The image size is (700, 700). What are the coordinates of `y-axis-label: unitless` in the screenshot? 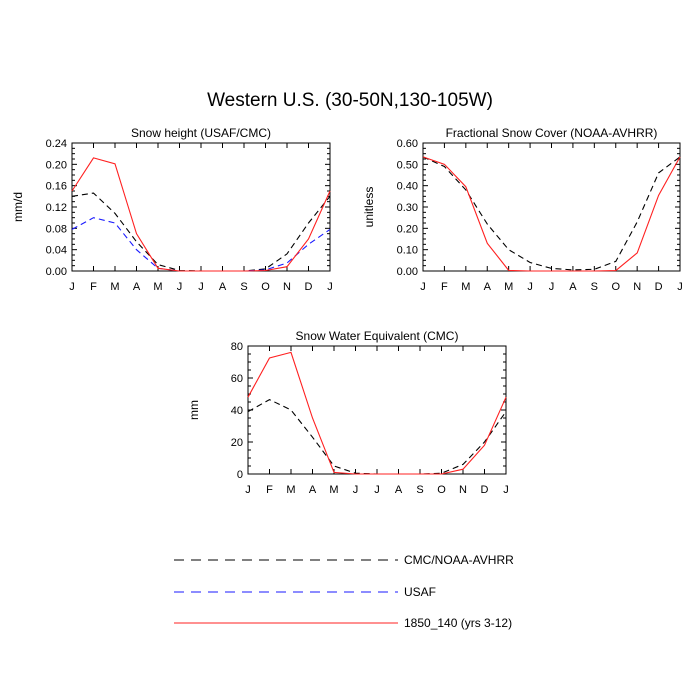 It's located at (369, 207).